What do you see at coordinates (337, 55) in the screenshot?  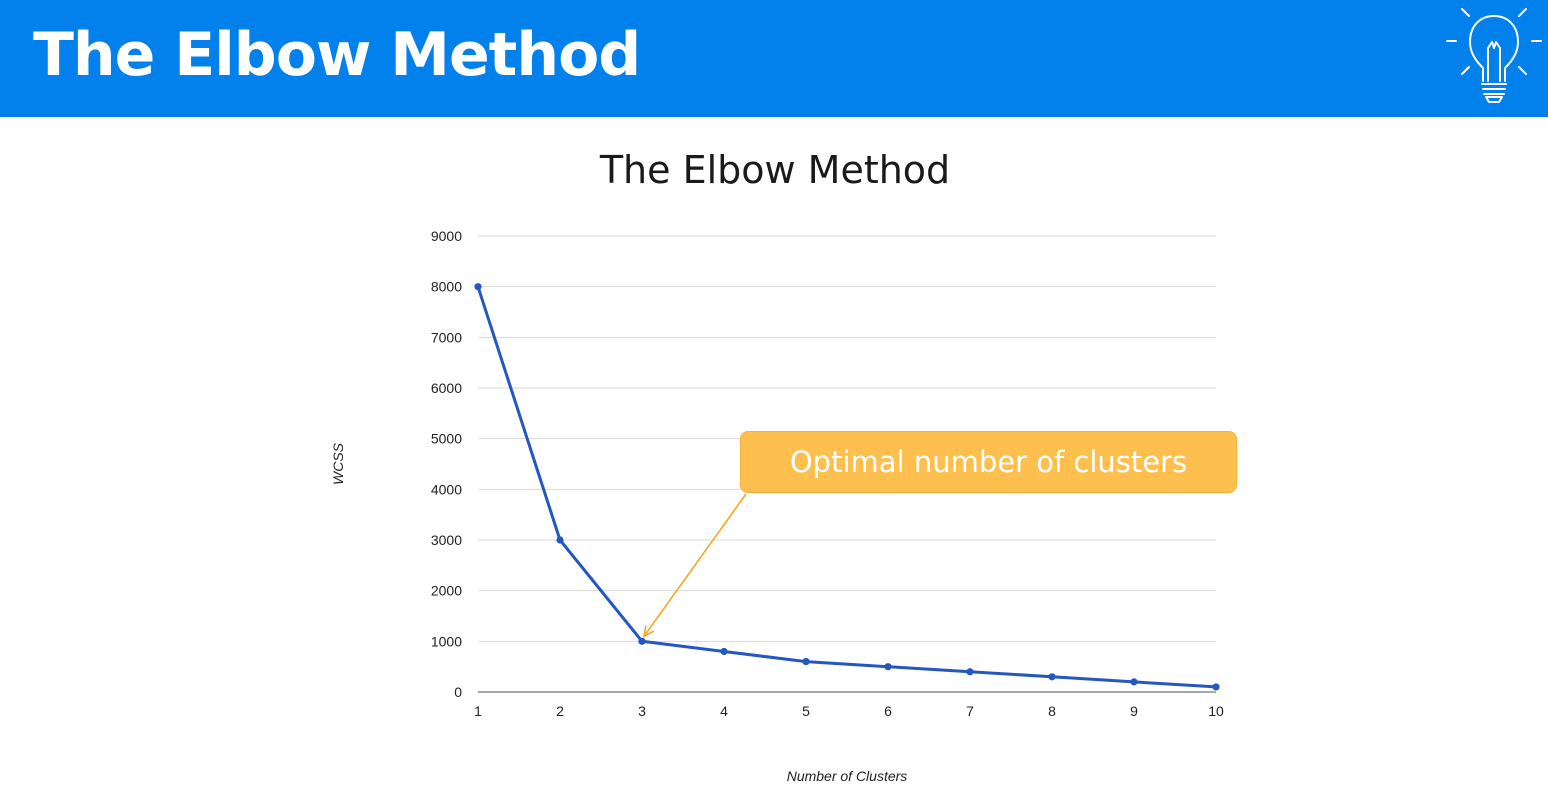 I see `page-title: The Elbow Method` at bounding box center [337, 55].